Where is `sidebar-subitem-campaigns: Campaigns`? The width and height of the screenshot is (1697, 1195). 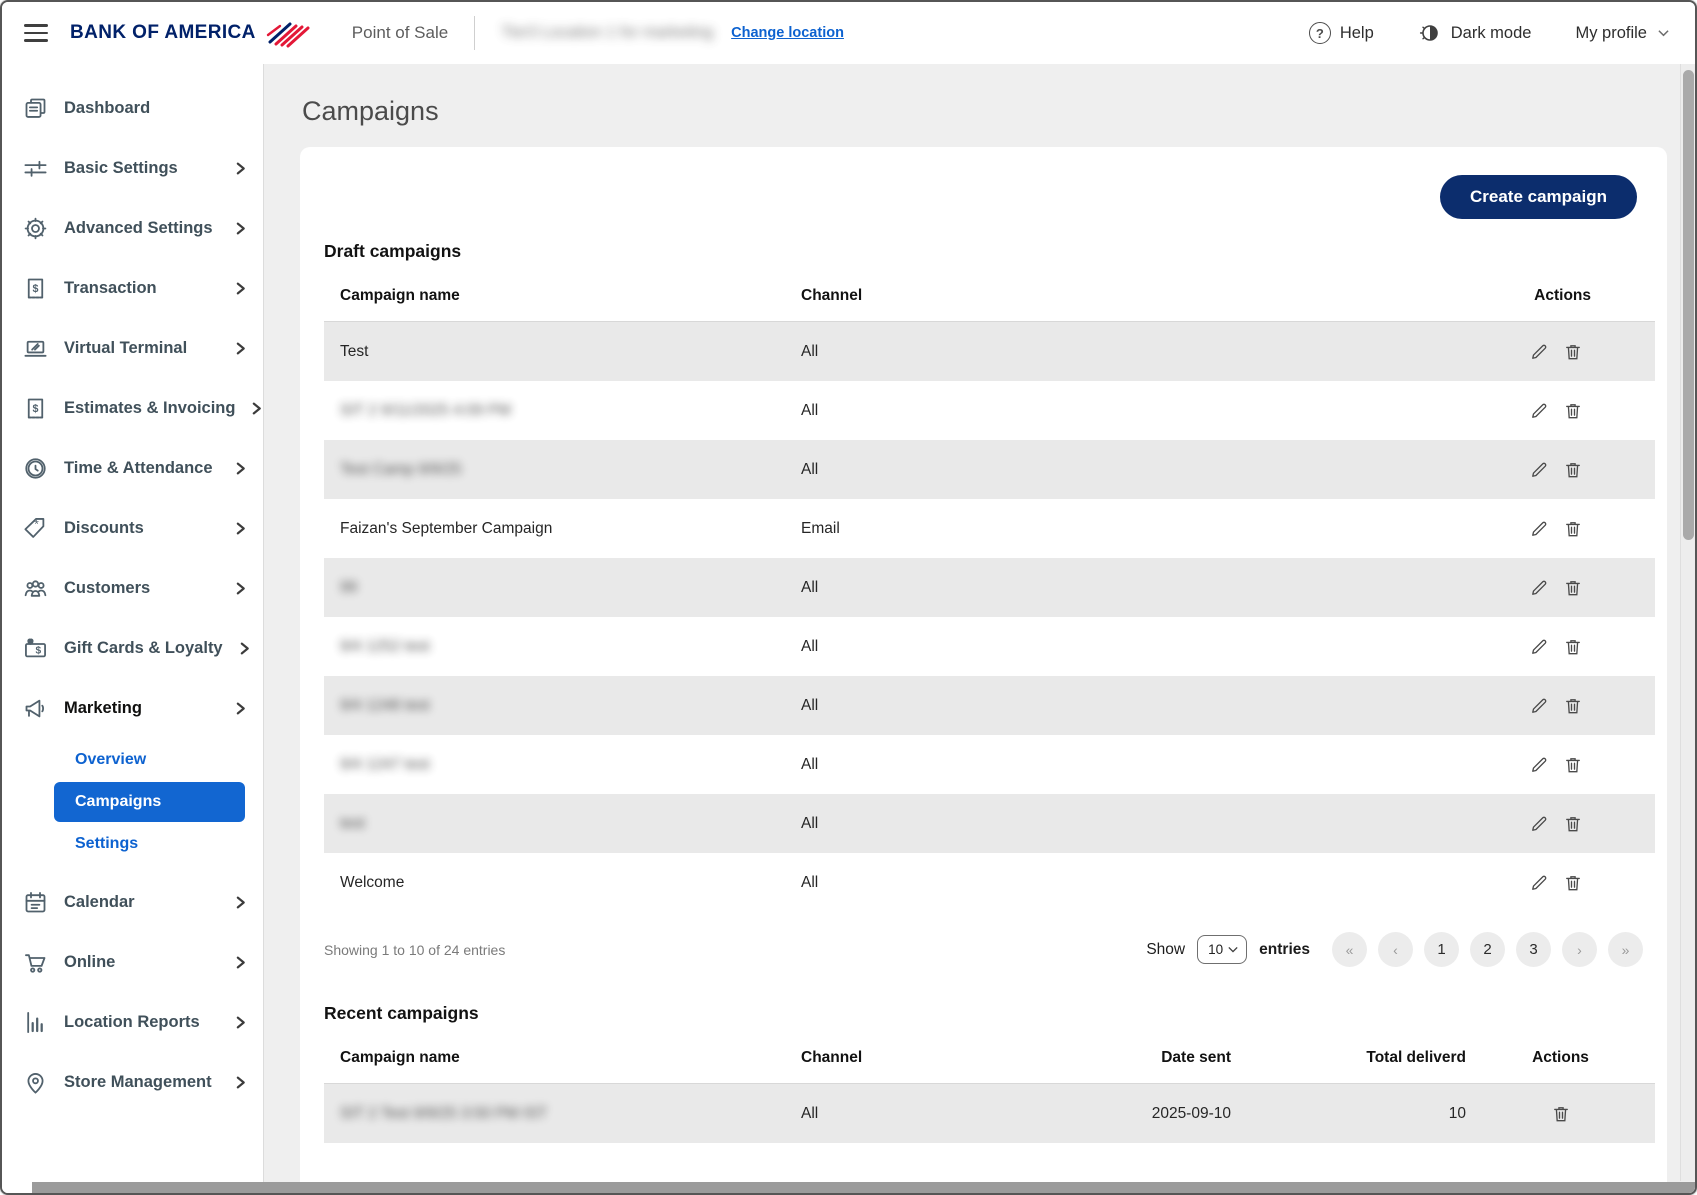
sidebar-subitem-campaigns: Campaigns is located at coordinates (149, 802).